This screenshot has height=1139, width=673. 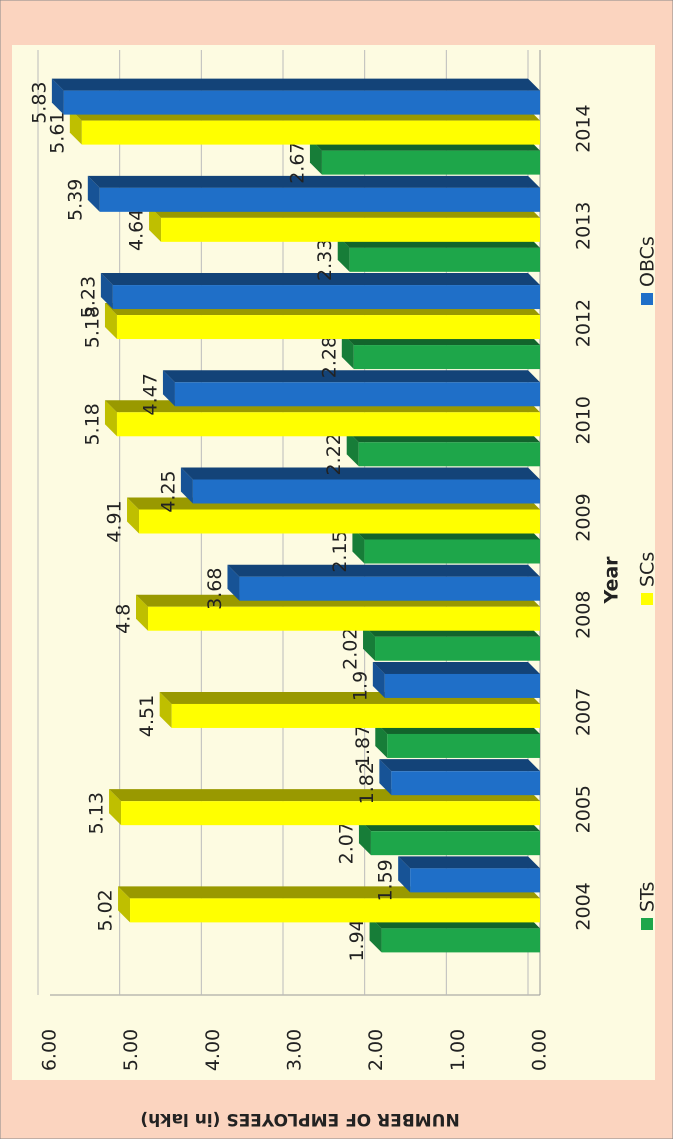 I want to click on y-tick-label: 1.00, so click(x=458, y=1050).